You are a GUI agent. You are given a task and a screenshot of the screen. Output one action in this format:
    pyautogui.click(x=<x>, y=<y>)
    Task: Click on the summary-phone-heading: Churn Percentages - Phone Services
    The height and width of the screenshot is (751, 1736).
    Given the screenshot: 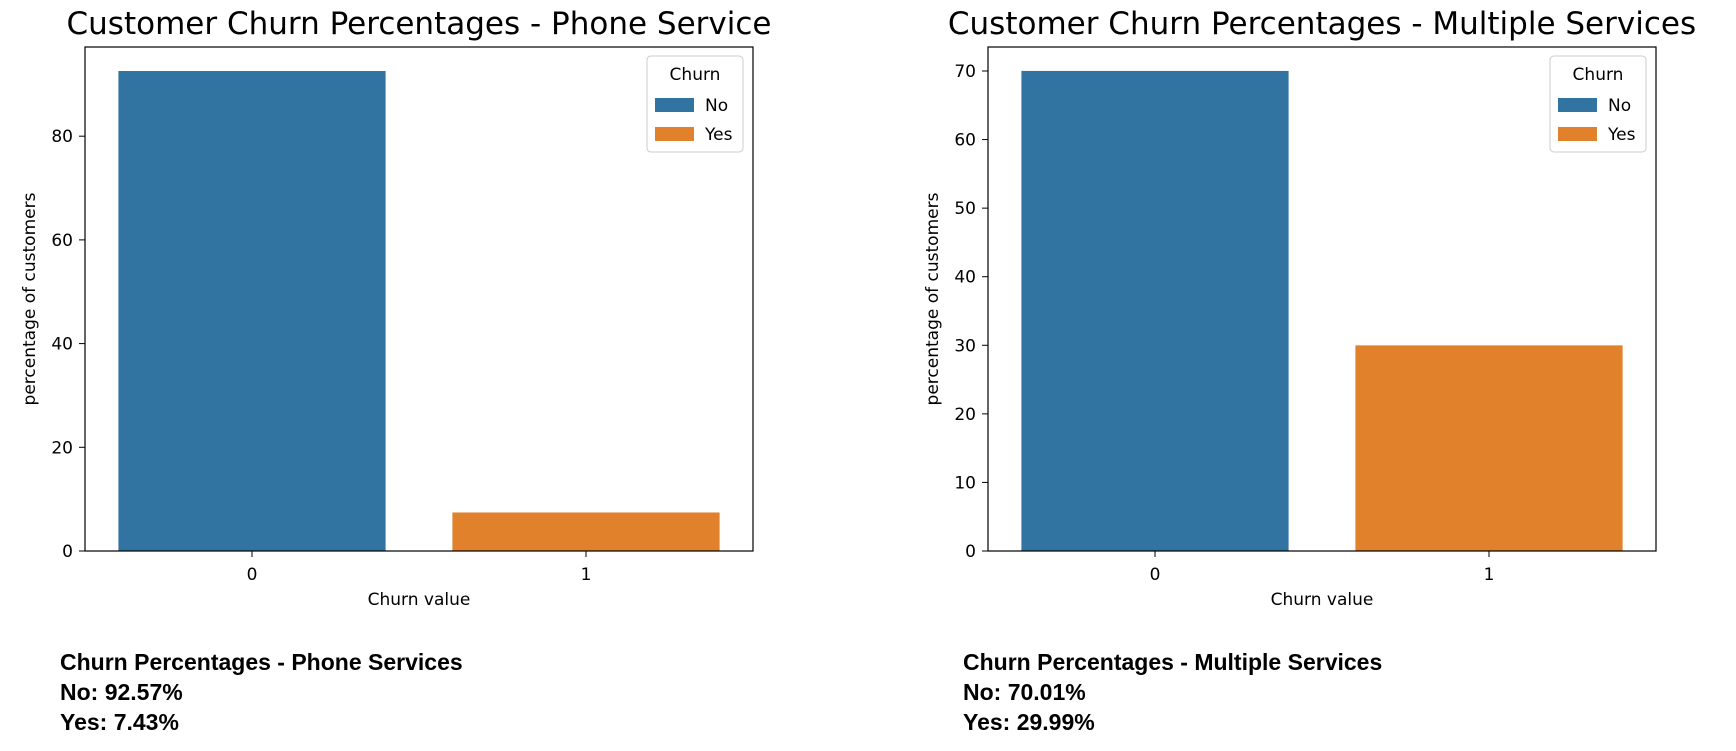 What is the action you would take?
    pyautogui.click(x=261, y=662)
    